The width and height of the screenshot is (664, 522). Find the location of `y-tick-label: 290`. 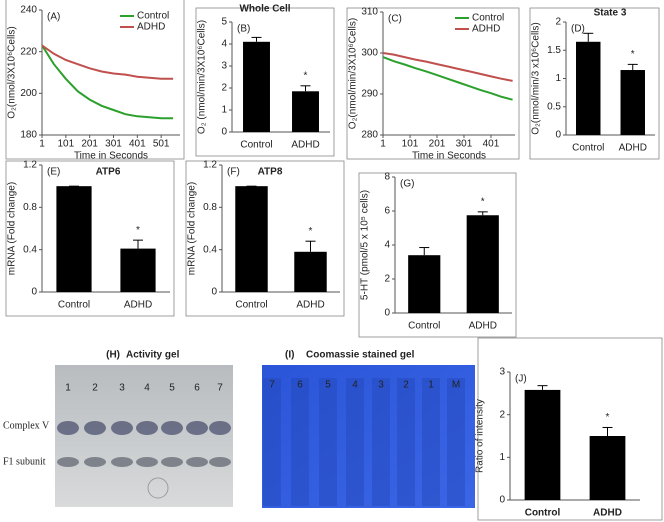

y-tick-label: 290 is located at coordinates (369, 94).